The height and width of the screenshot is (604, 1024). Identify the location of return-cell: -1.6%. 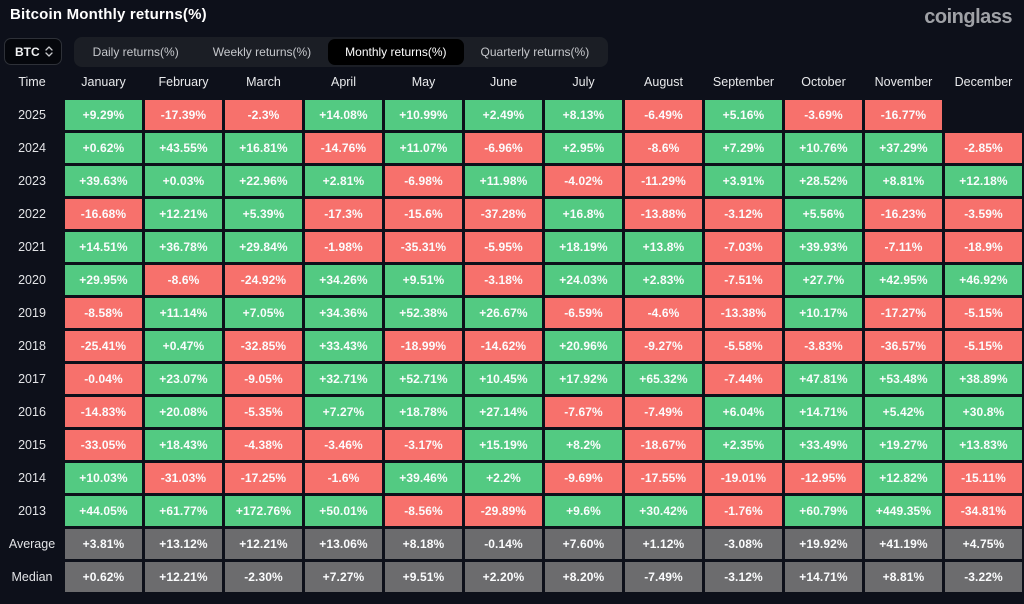
(343, 478).